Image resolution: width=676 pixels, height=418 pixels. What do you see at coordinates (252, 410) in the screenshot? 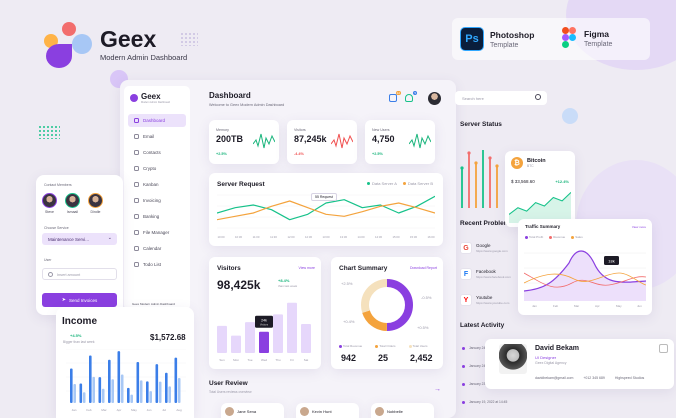
I see `review-card: Jane Sena` at bounding box center [252, 410].